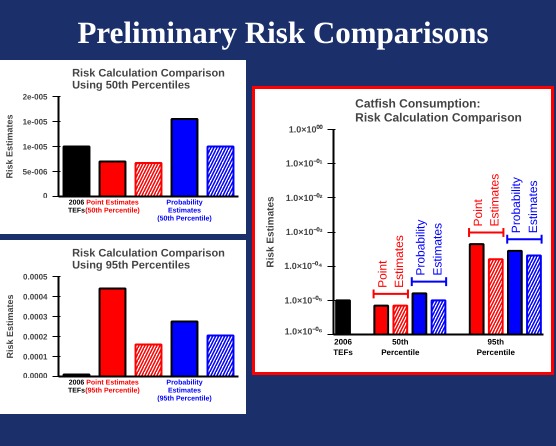  I want to click on y-tick-label: 0.0004, so click(35, 297).